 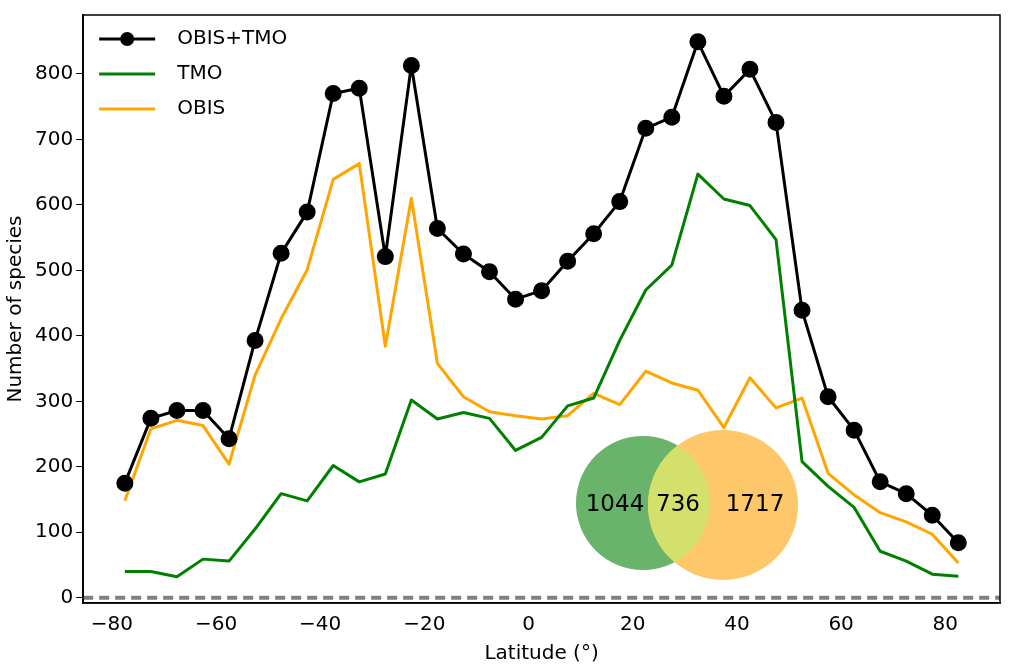 What do you see at coordinates (737, 623) in the screenshot?
I see `x-tick-label: 40` at bounding box center [737, 623].